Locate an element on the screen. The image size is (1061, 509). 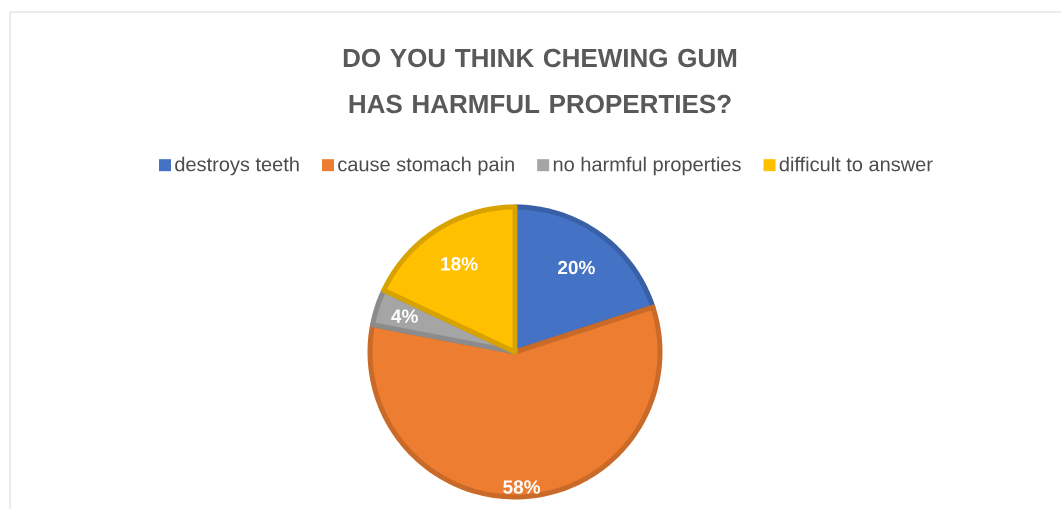
legend-label: difficult to answer is located at coordinates (856, 164).